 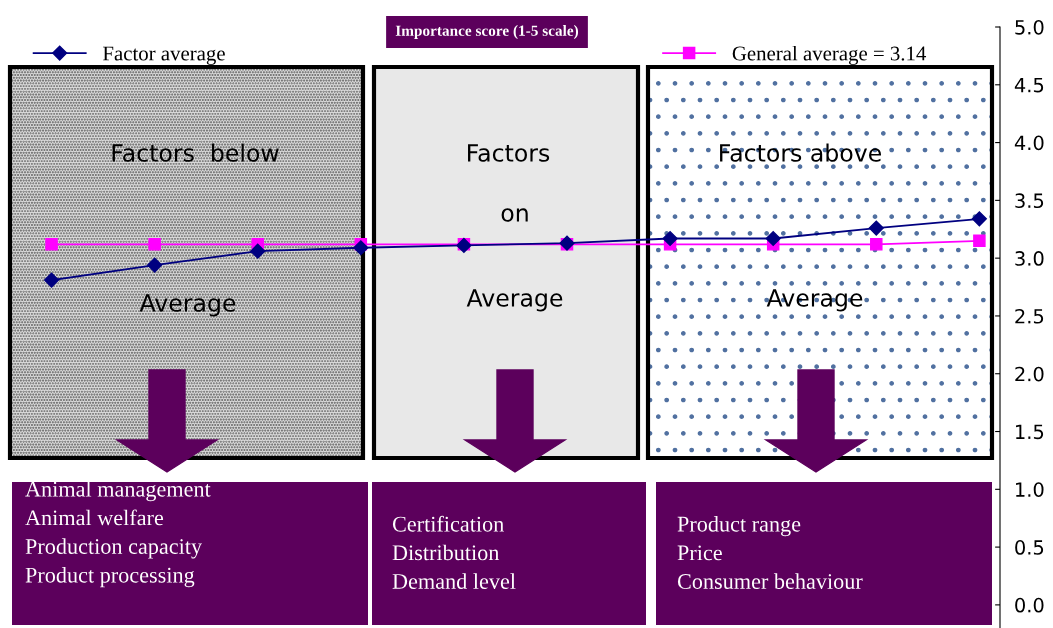 What do you see at coordinates (514, 215) in the screenshot?
I see `annotation: on` at bounding box center [514, 215].